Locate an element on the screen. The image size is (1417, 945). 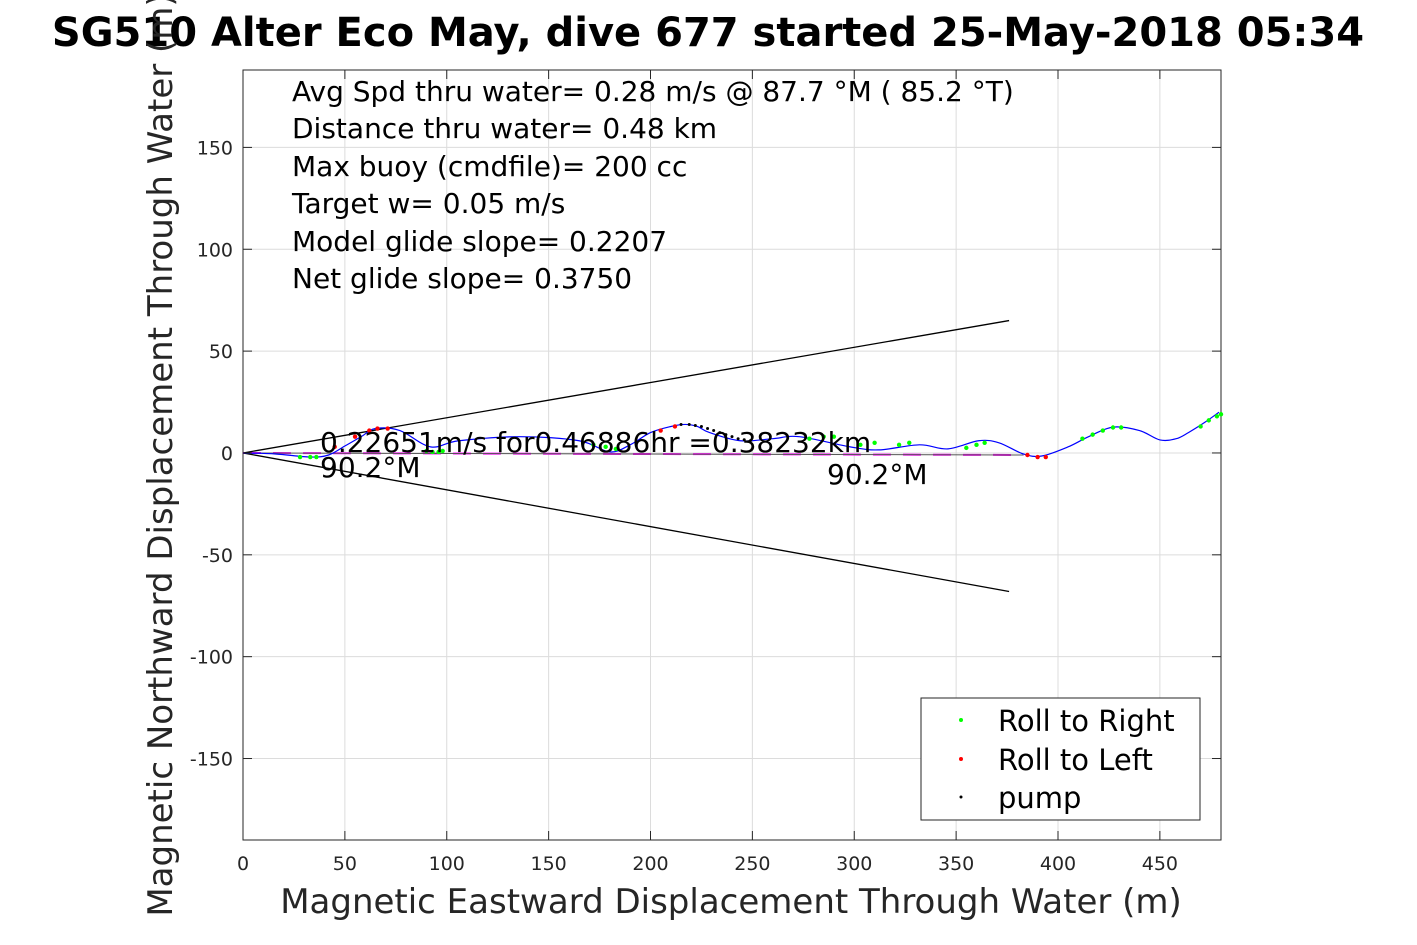
legend-box is located at coordinates (1060, 759).